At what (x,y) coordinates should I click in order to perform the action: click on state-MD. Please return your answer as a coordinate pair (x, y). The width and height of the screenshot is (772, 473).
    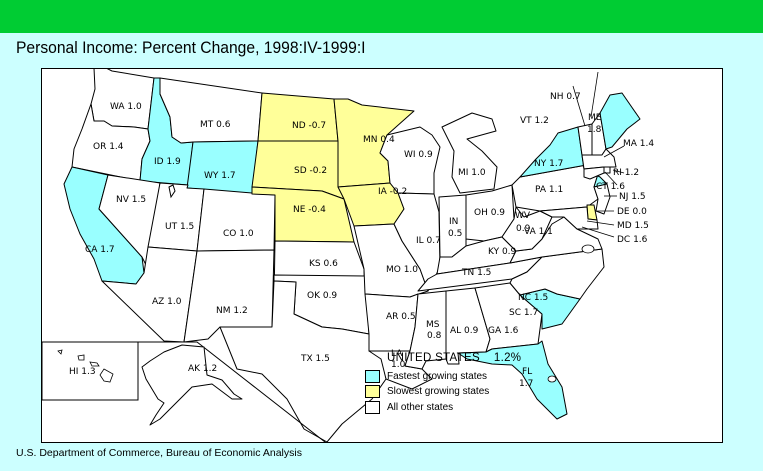
    Looking at the image, I should click on (569, 218).